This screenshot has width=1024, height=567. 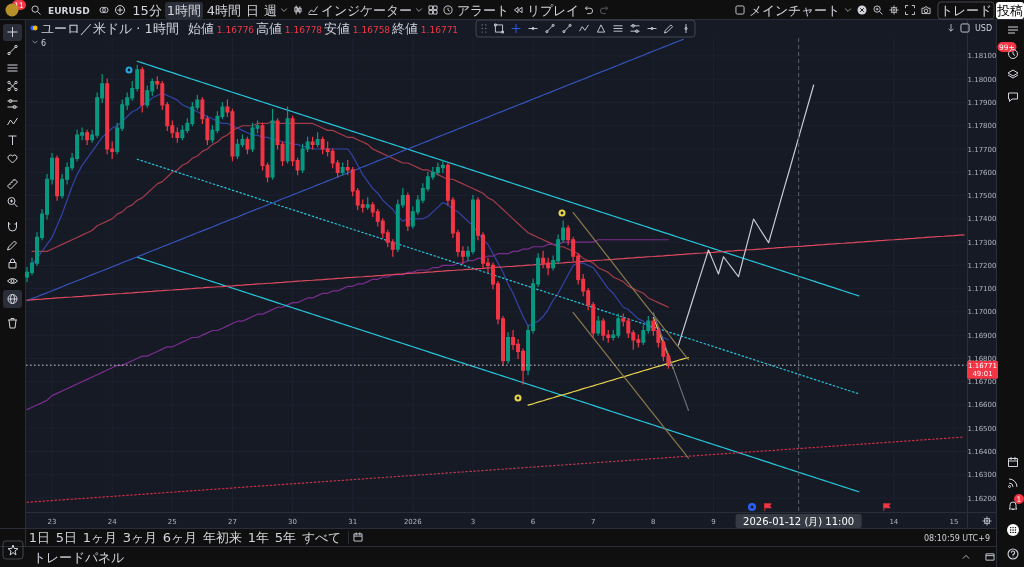 I want to click on text: 15分, so click(x=147, y=10).